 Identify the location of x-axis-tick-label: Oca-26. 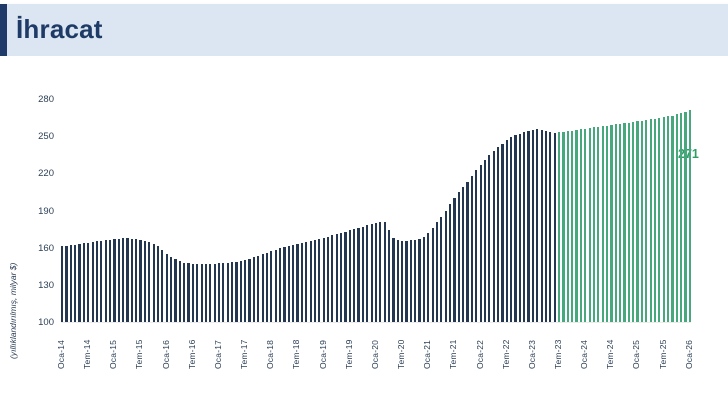
(688, 354).